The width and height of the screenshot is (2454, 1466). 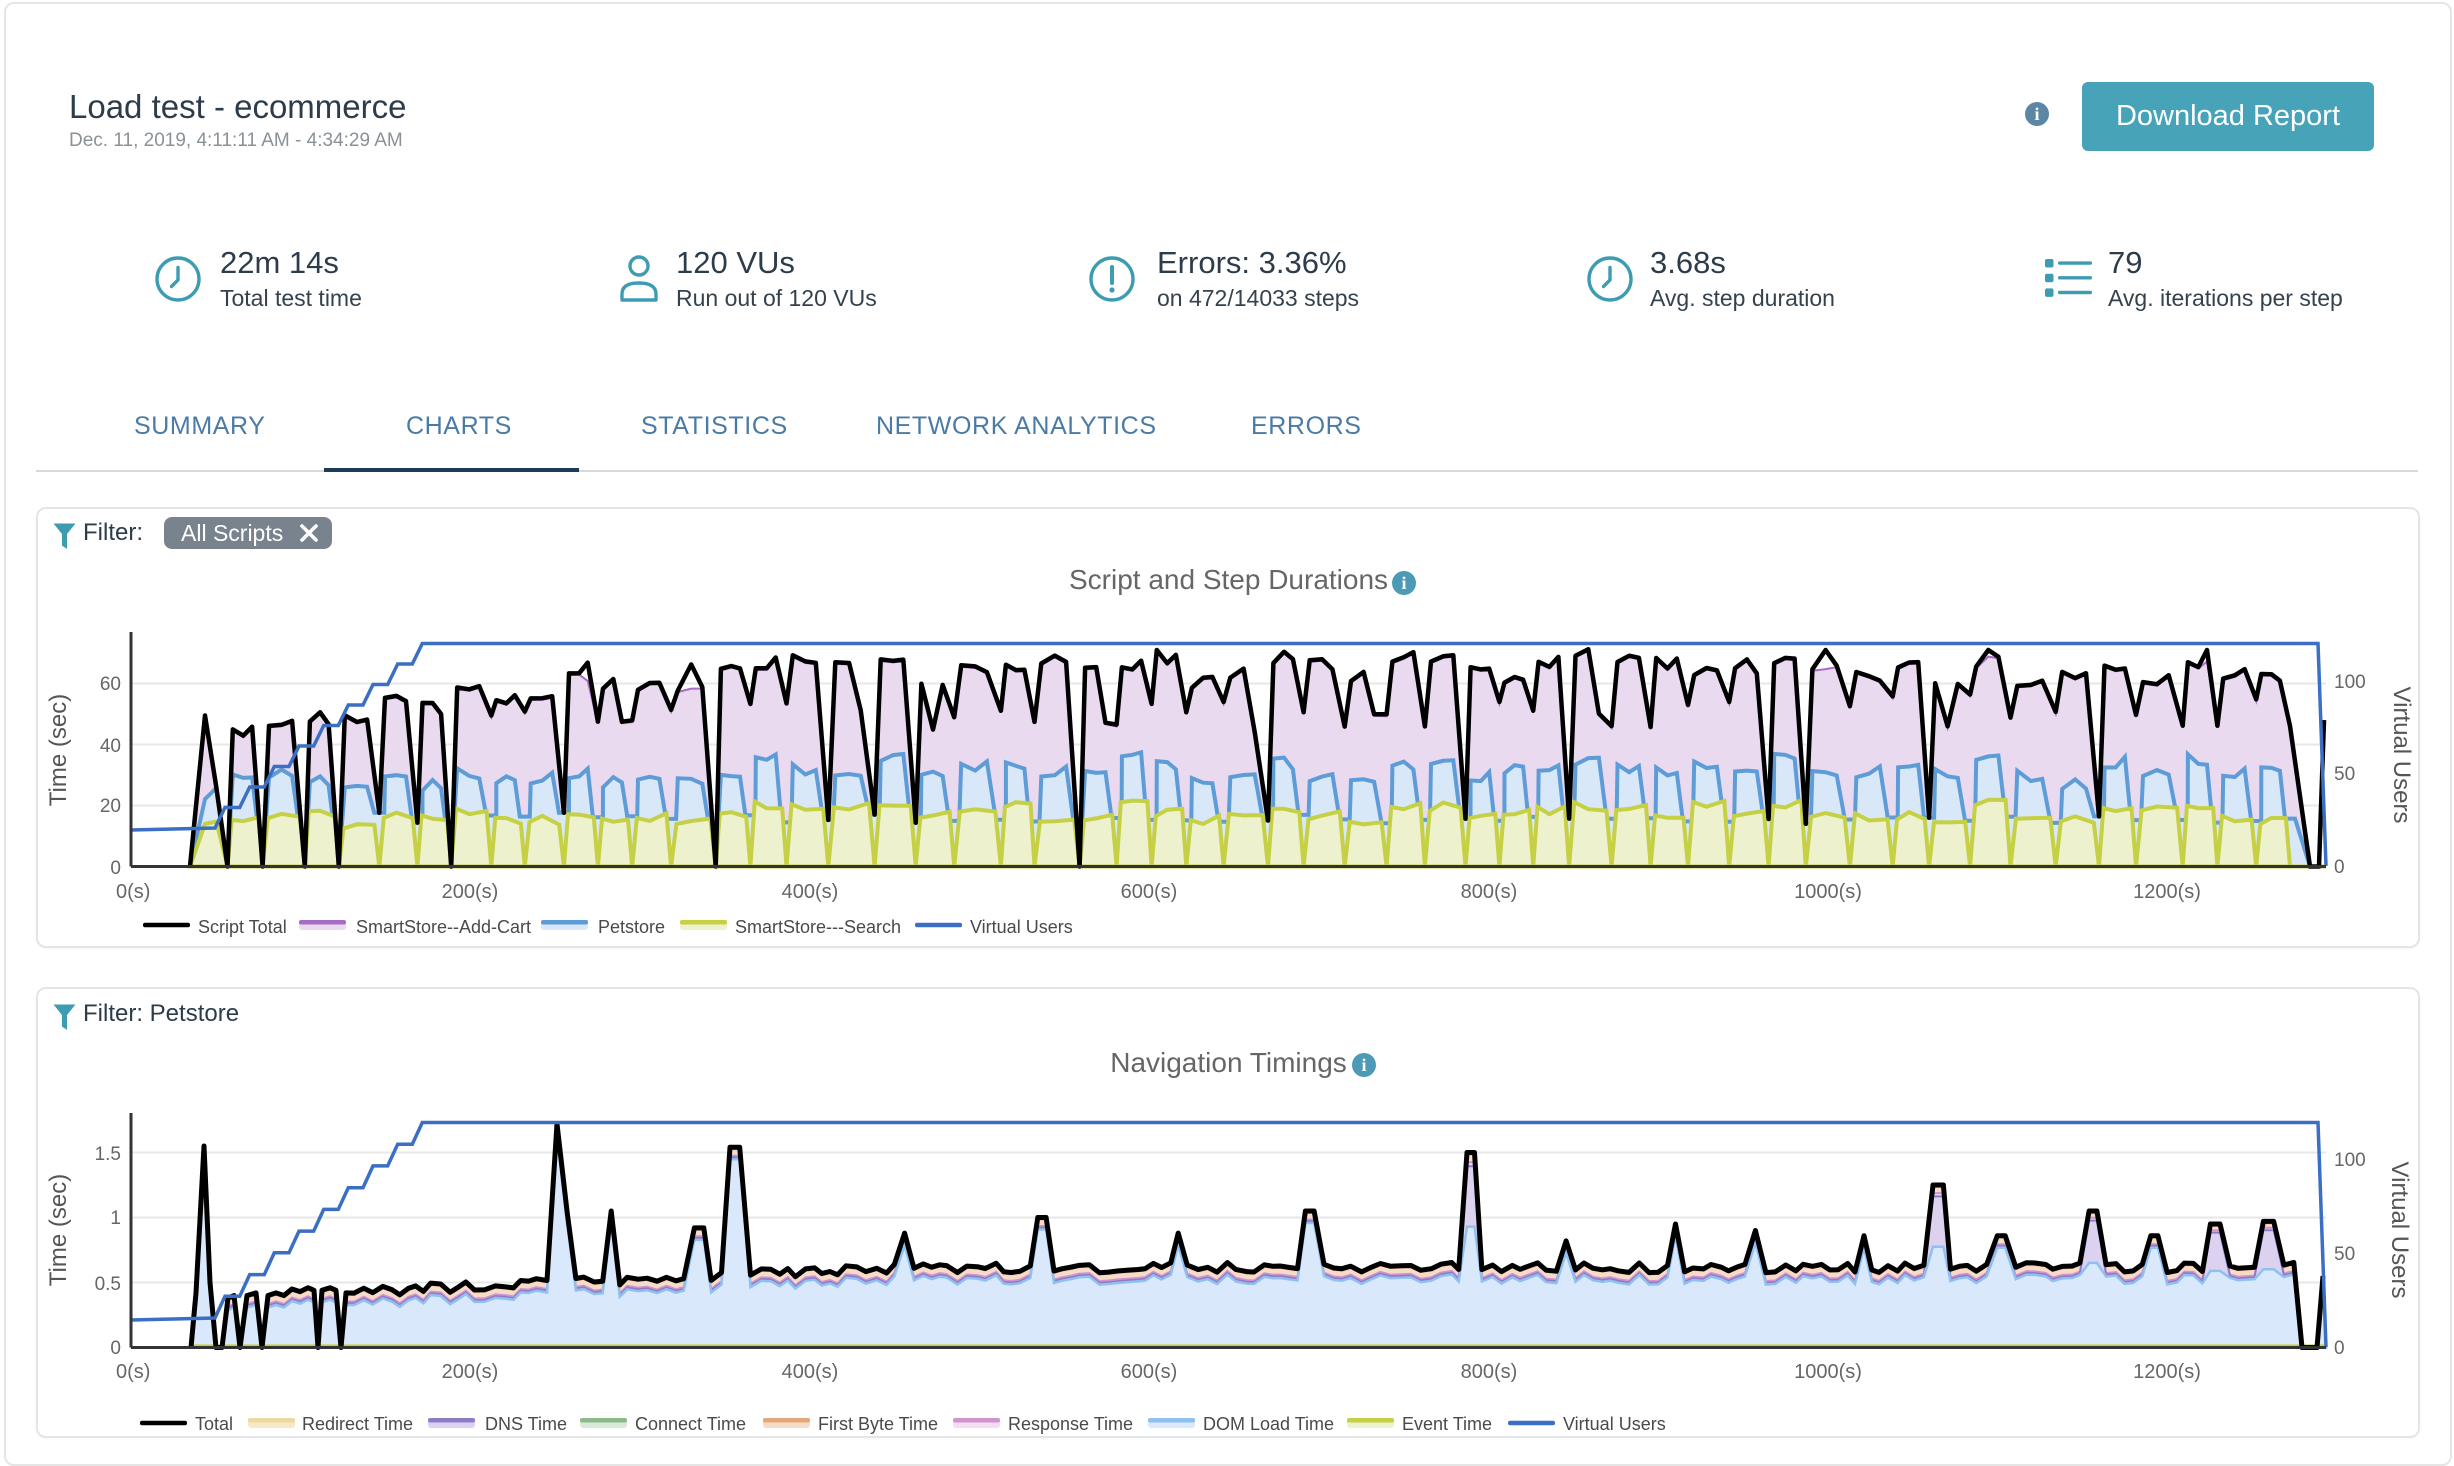 What do you see at coordinates (357, 1424) in the screenshot?
I see `svg-text: Redirect Time` at bounding box center [357, 1424].